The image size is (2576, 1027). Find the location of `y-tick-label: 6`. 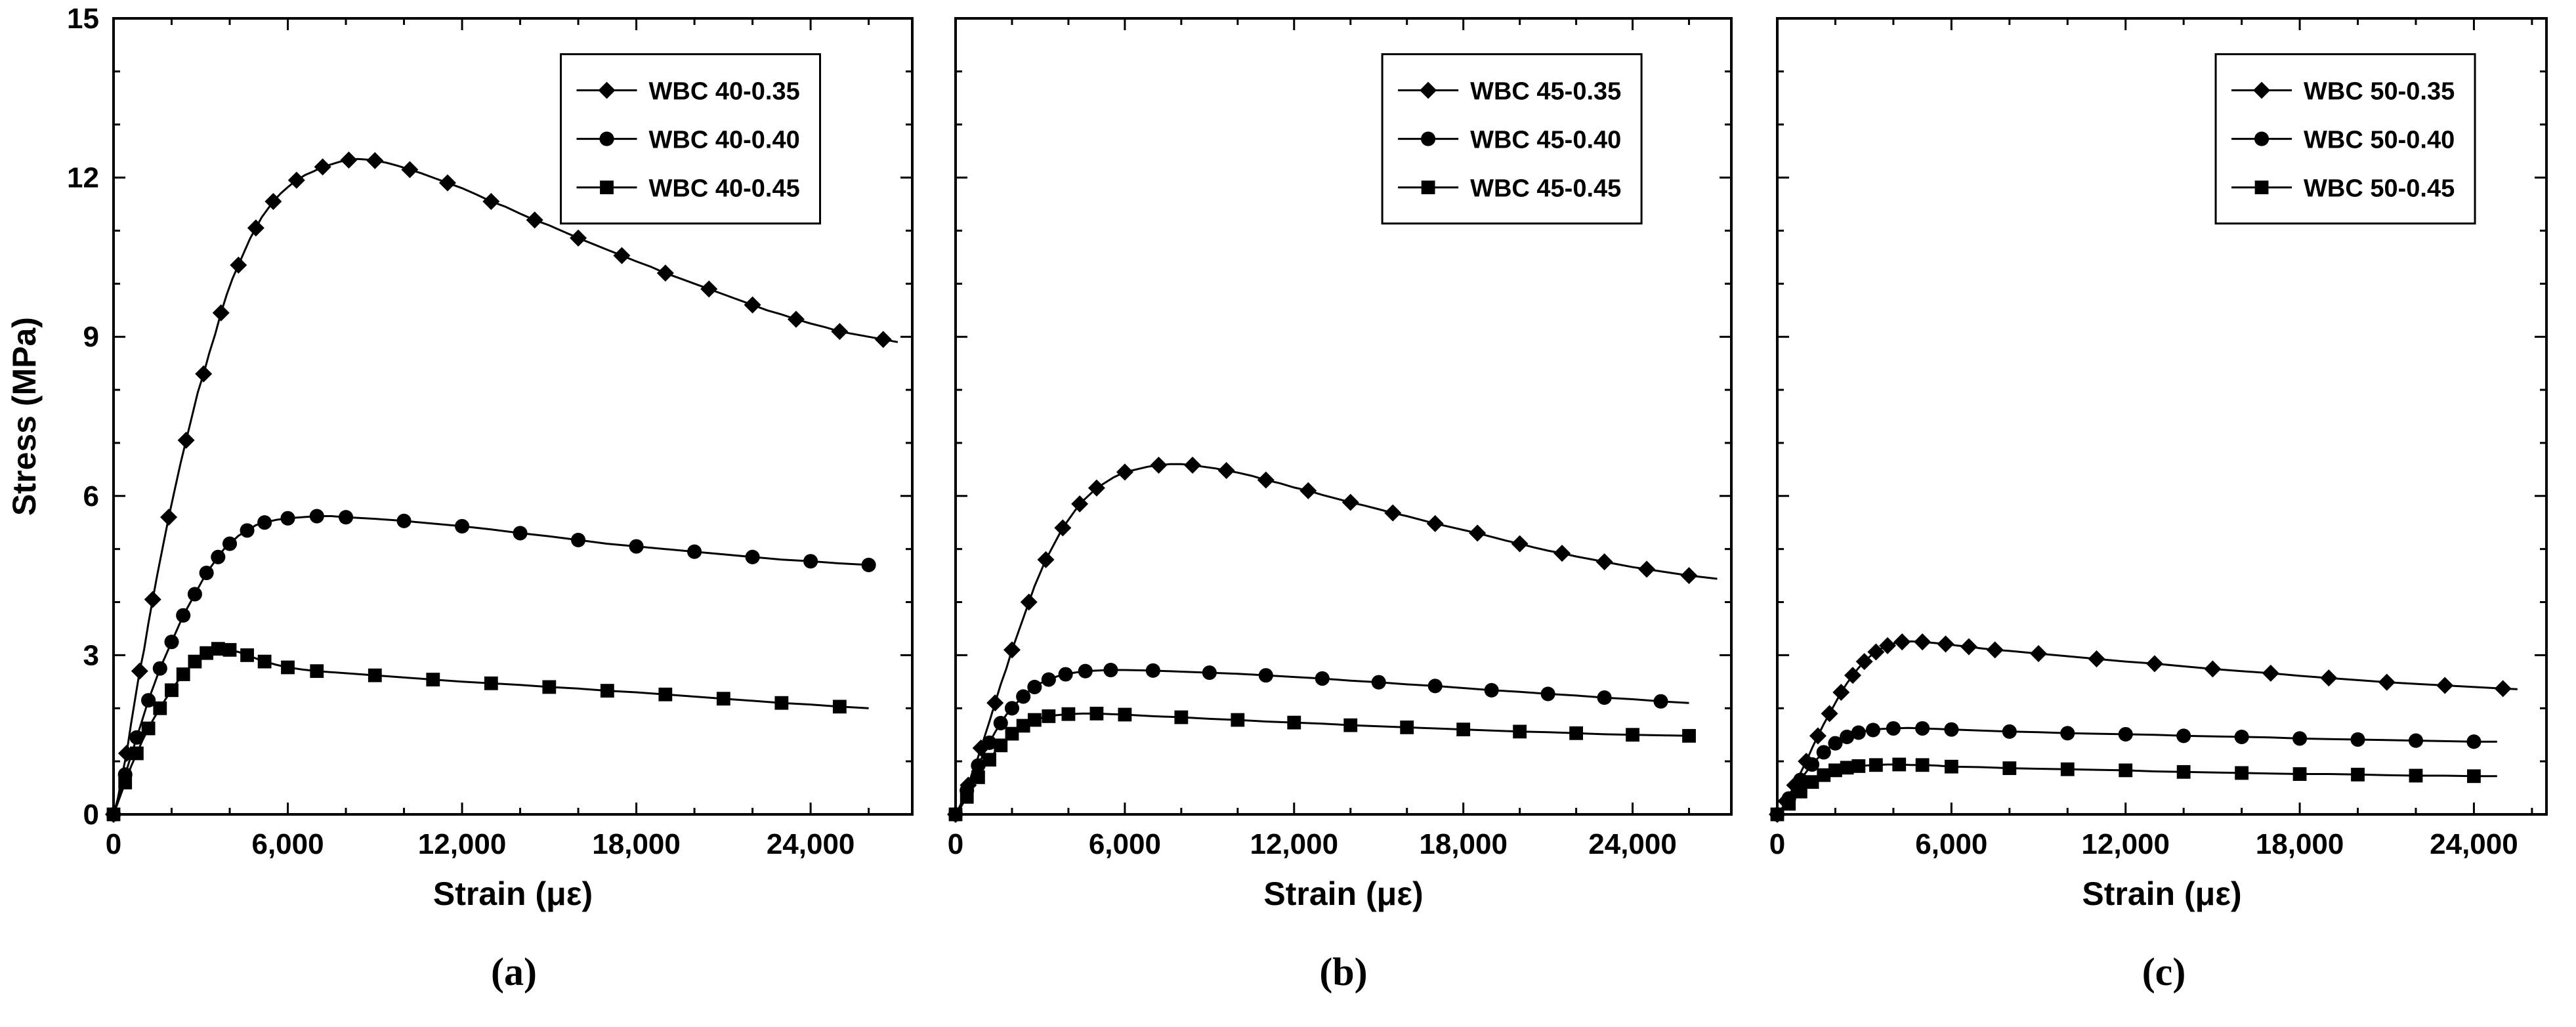

y-tick-label: 6 is located at coordinates (91, 496).